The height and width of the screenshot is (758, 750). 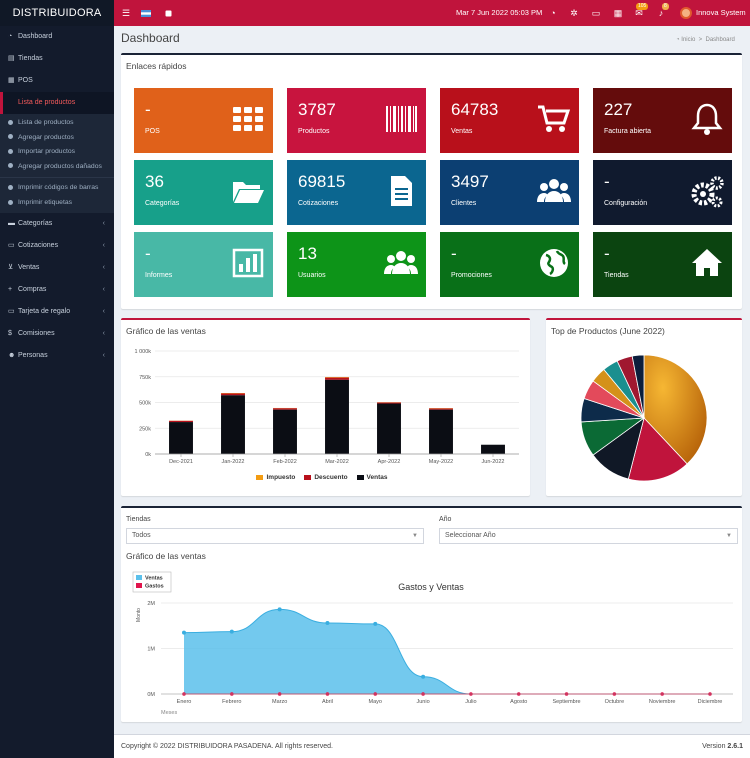 What do you see at coordinates (57, 37) in the screenshot?
I see `sidebar-item-dashboard: ◔ Dashboard` at bounding box center [57, 37].